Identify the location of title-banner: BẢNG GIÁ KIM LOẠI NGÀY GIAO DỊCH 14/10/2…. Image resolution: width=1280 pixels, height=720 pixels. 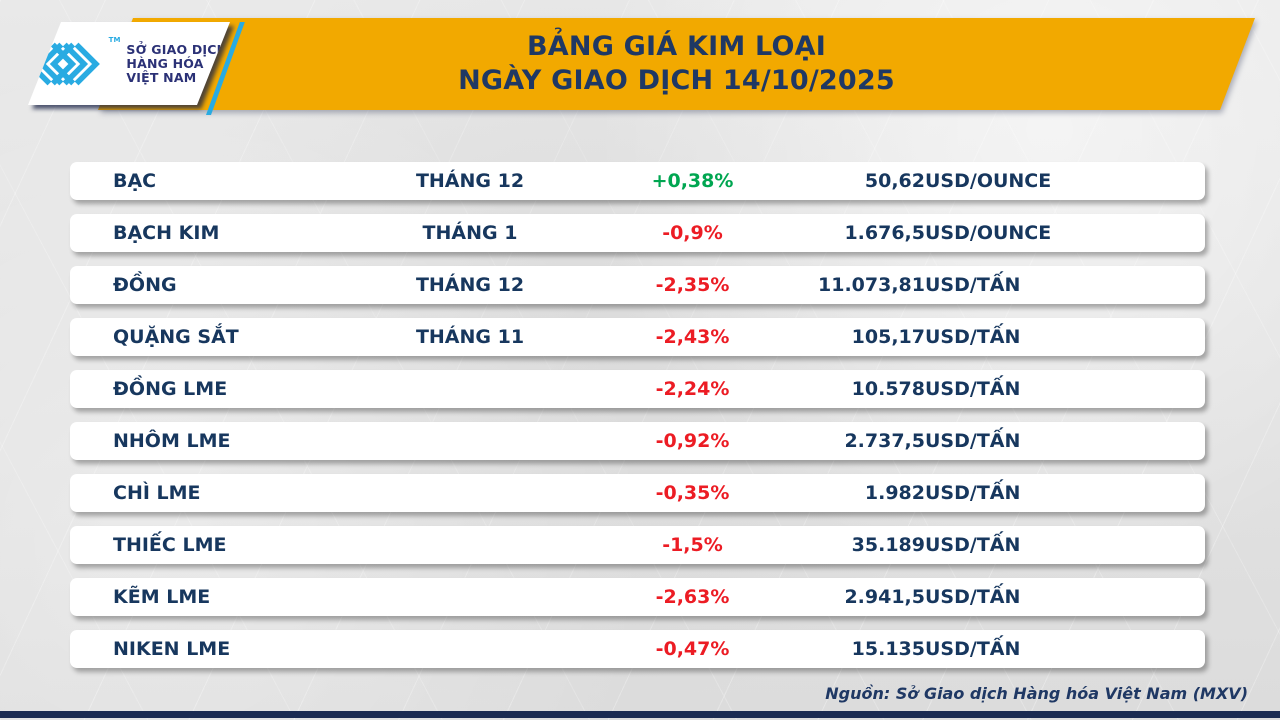
(676, 64).